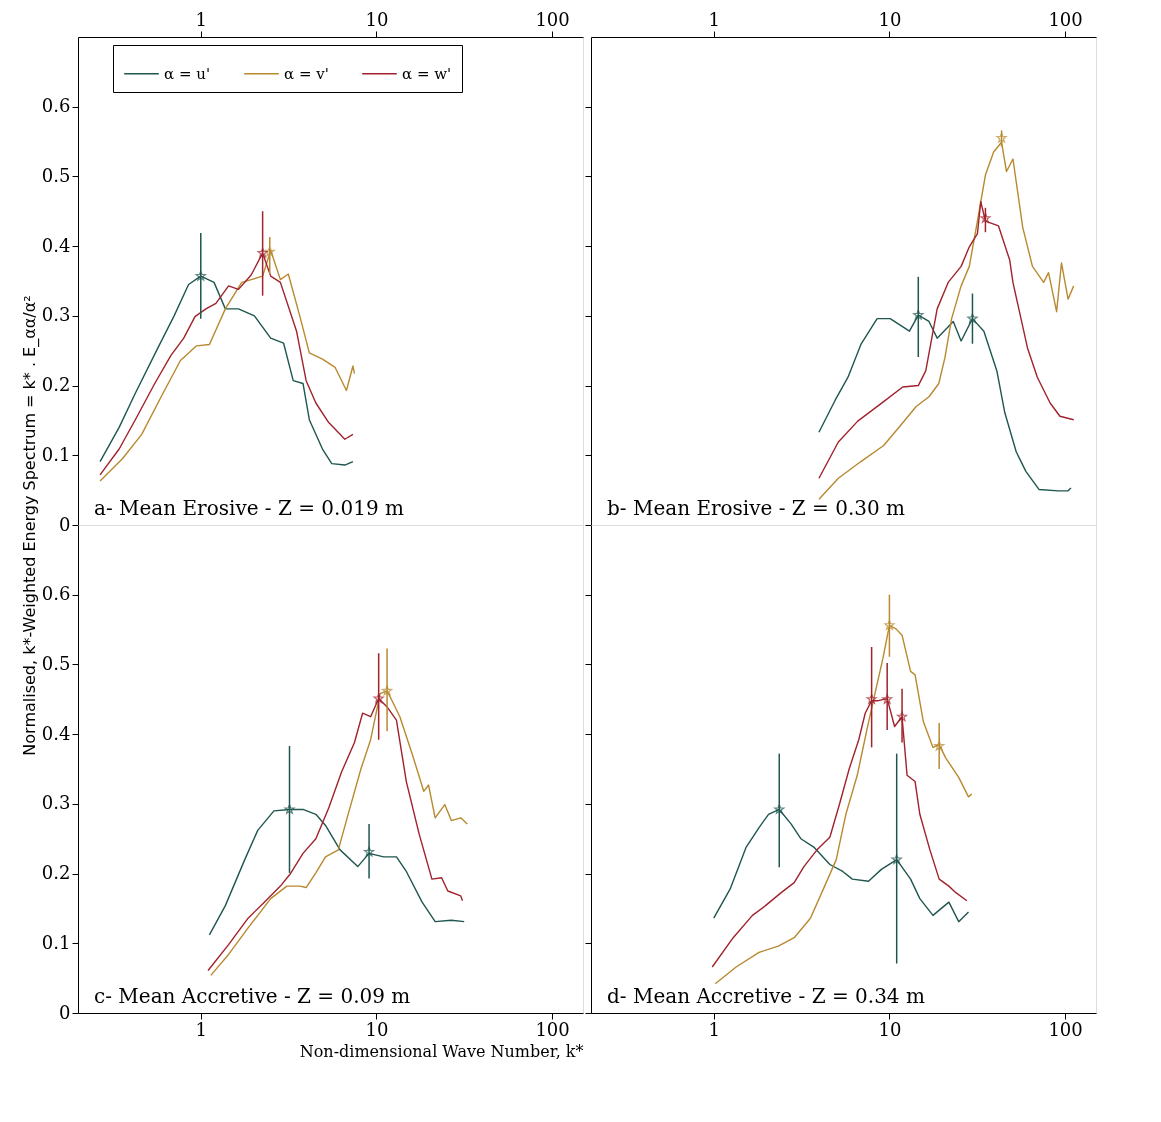  I want to click on annotation: a- Mean Erosive - Z = 0.019 m, so click(249, 508).